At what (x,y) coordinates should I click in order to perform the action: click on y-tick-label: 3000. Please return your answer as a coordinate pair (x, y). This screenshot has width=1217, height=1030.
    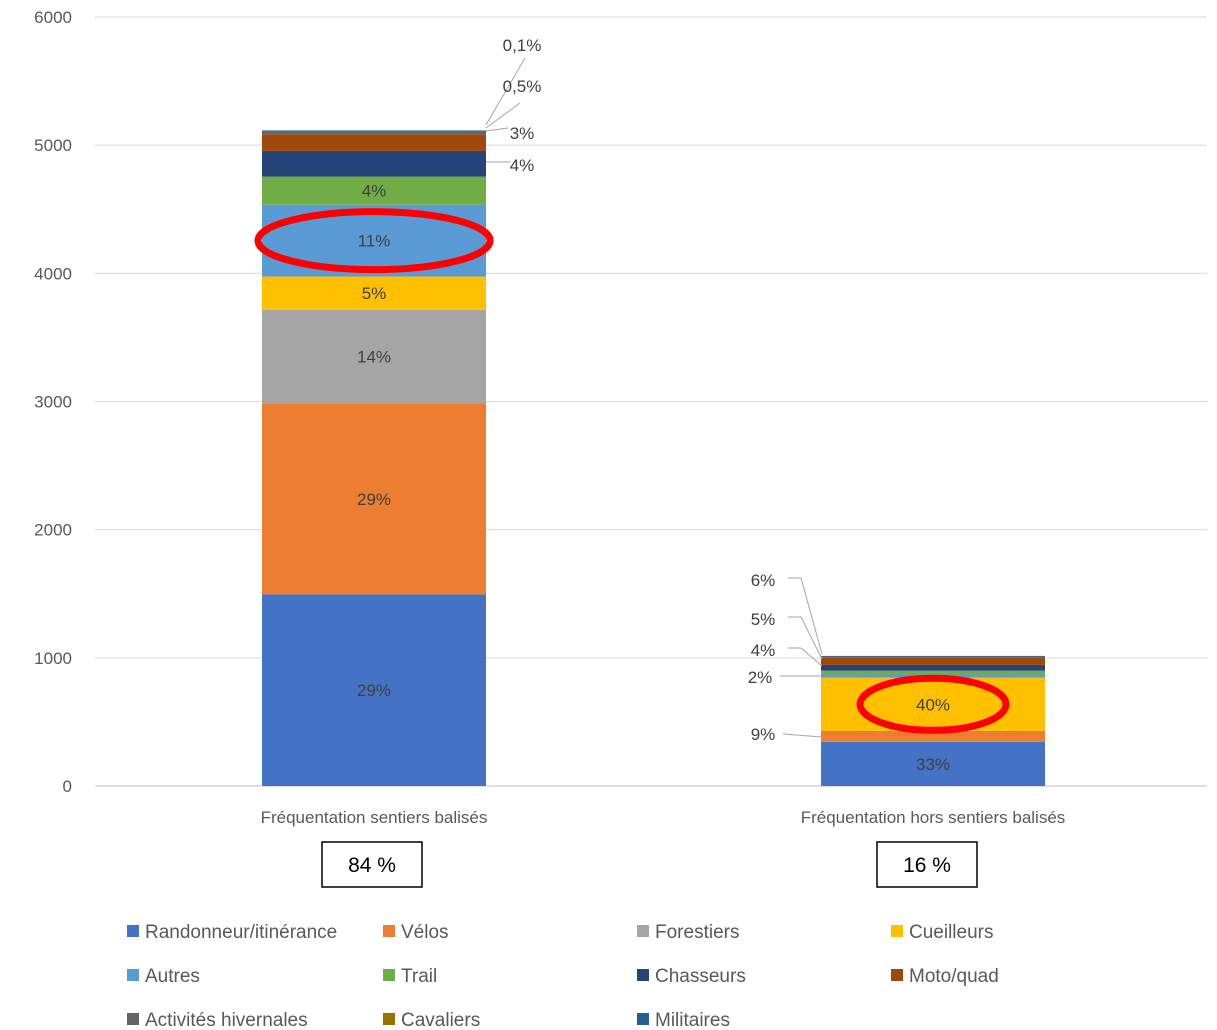
    Looking at the image, I should click on (53, 402).